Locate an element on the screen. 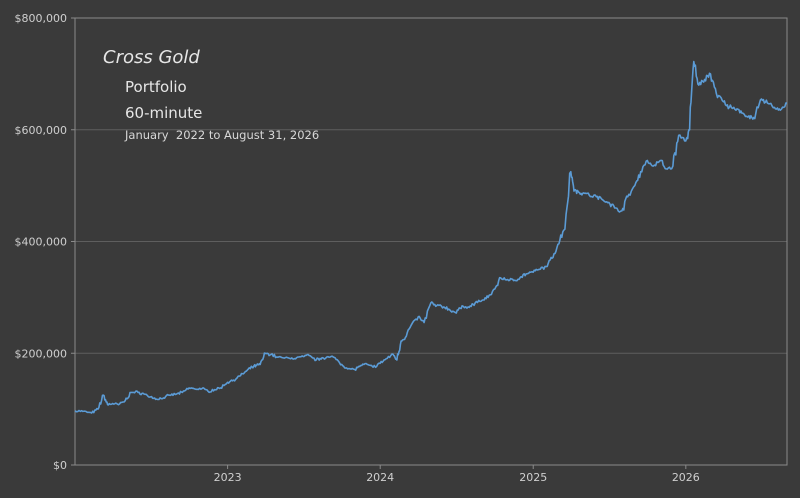 The image size is (800, 498). x-tick-label: 2024 is located at coordinates (380, 477).